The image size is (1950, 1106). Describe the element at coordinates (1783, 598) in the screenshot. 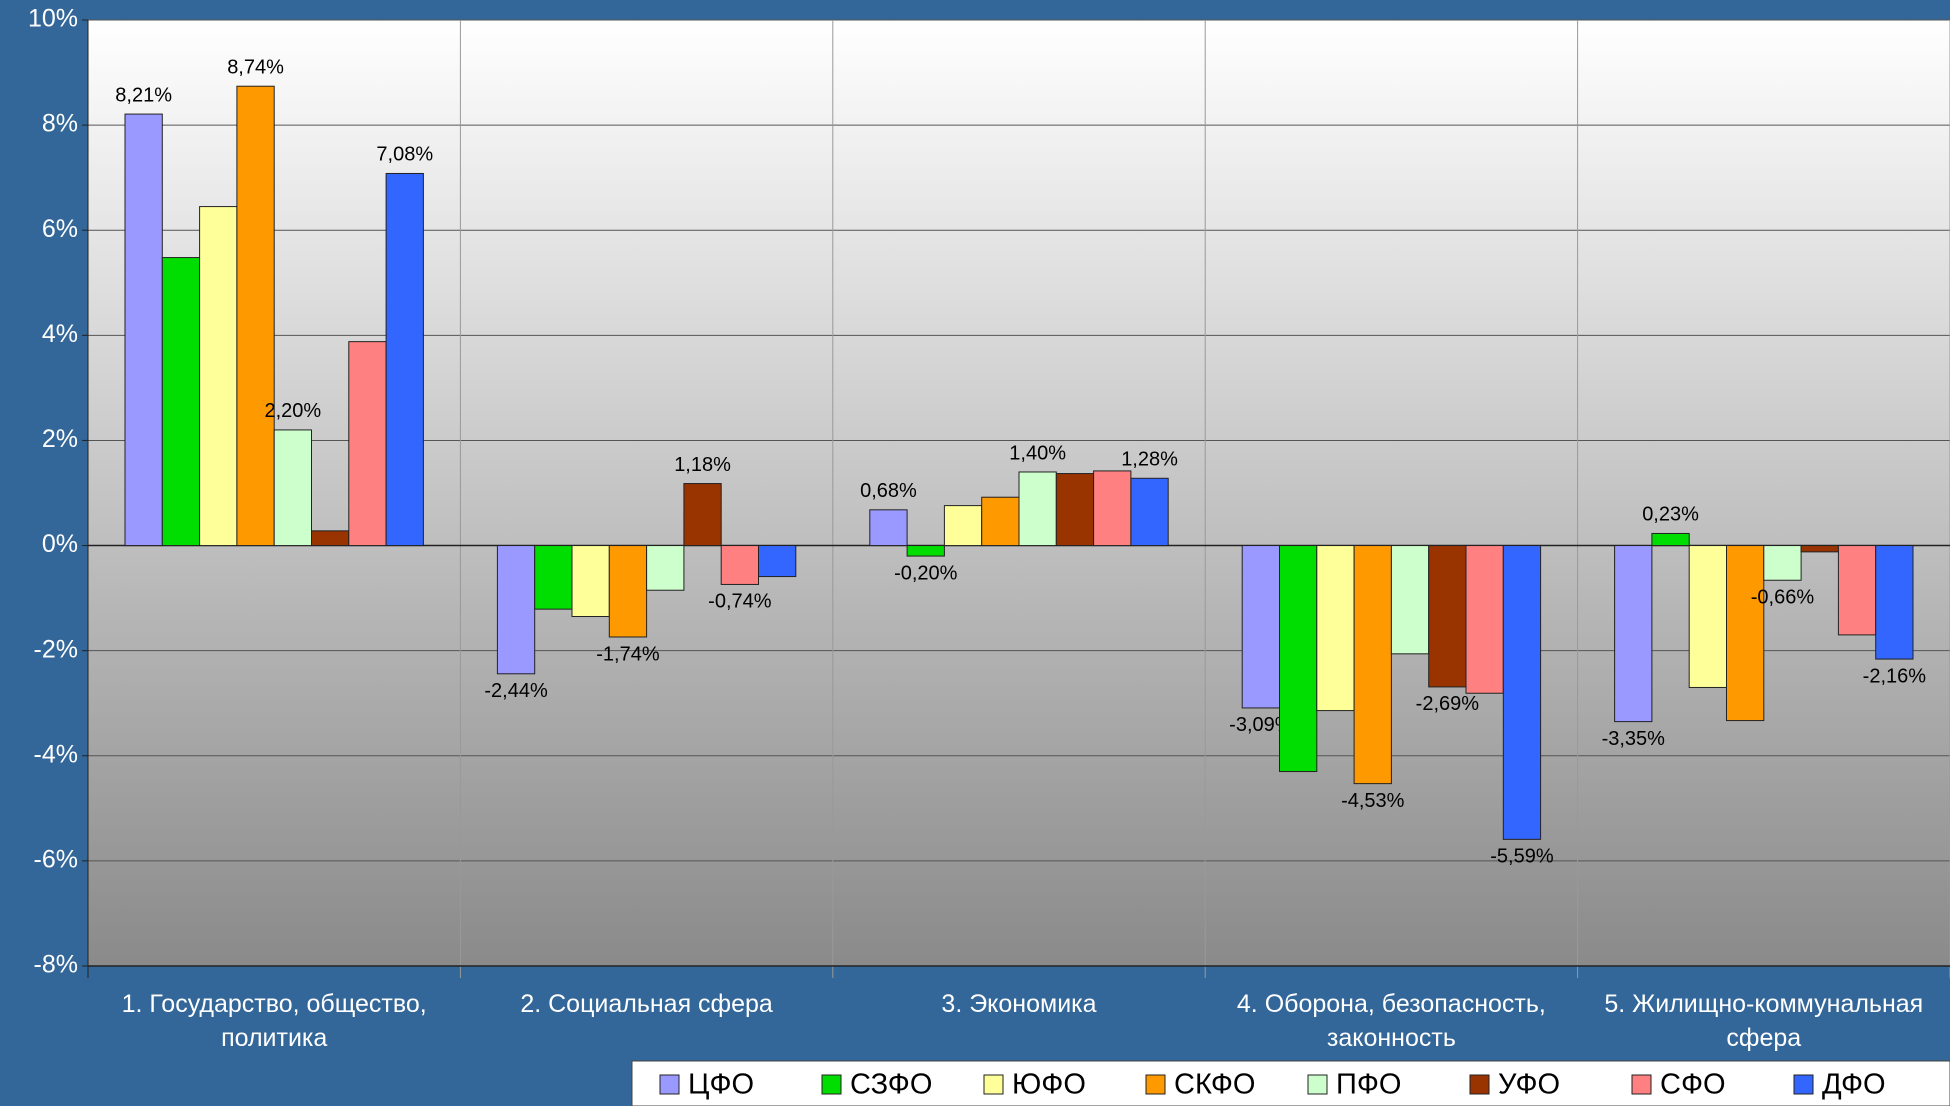

I see `data-label: -0,66%` at that location.